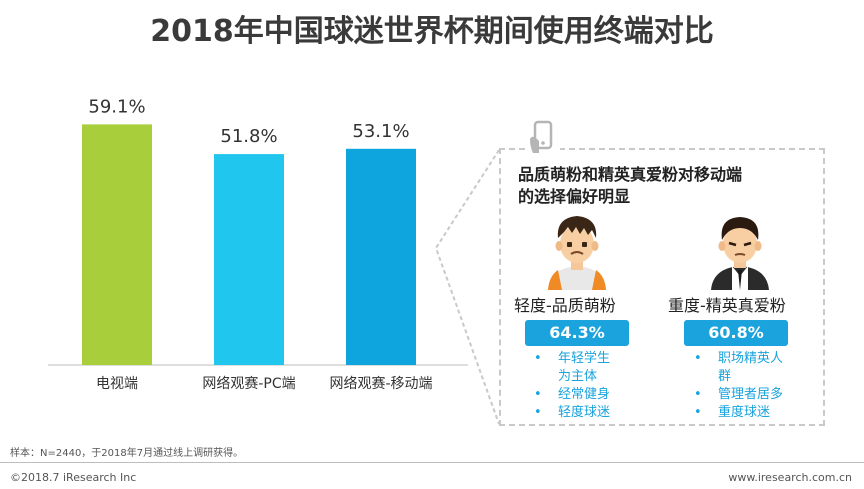  What do you see at coordinates (630, 174) in the screenshot?
I see `headline-line-1: 品质萌粉和精英真爱粉对移动端` at bounding box center [630, 174].